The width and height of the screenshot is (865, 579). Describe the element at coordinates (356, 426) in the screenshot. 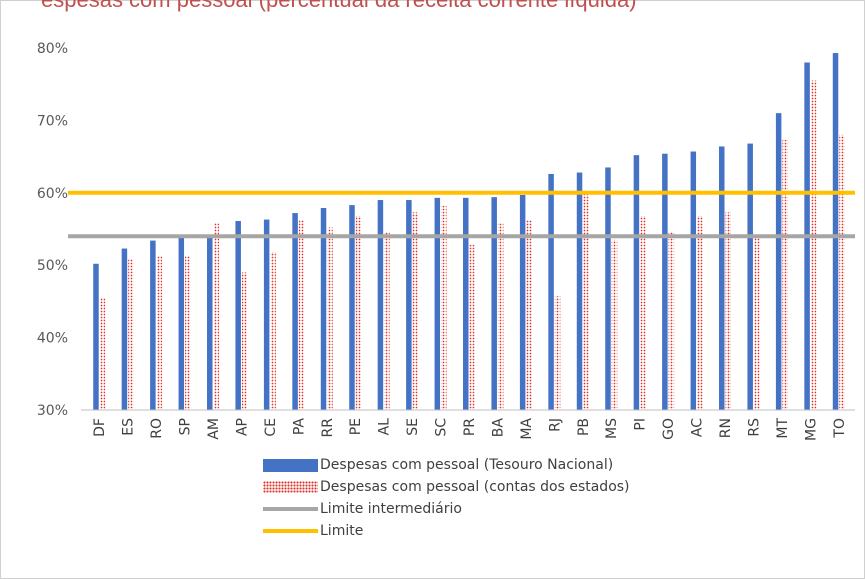

I see `x-tick-label-pe: PE` at that location.